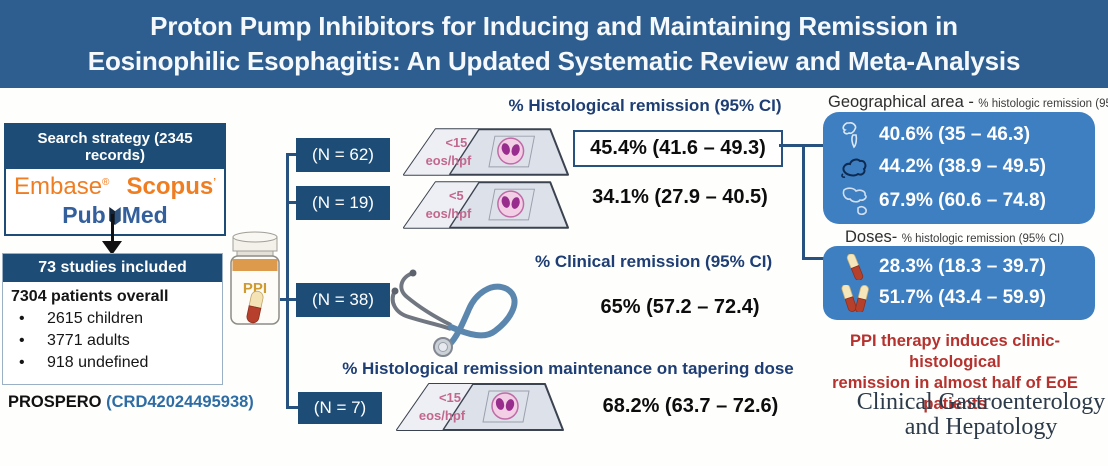 This screenshot has width=1108, height=466. I want to click on geography-row-europe: 44.2% (38.9 – 49.5), so click(959, 167).